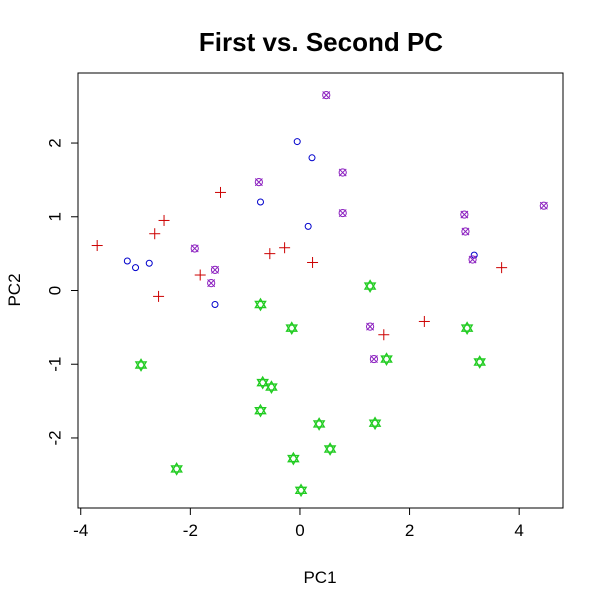  Describe the element at coordinates (54, 290) in the screenshot. I see `y-tick-label: 0` at that location.